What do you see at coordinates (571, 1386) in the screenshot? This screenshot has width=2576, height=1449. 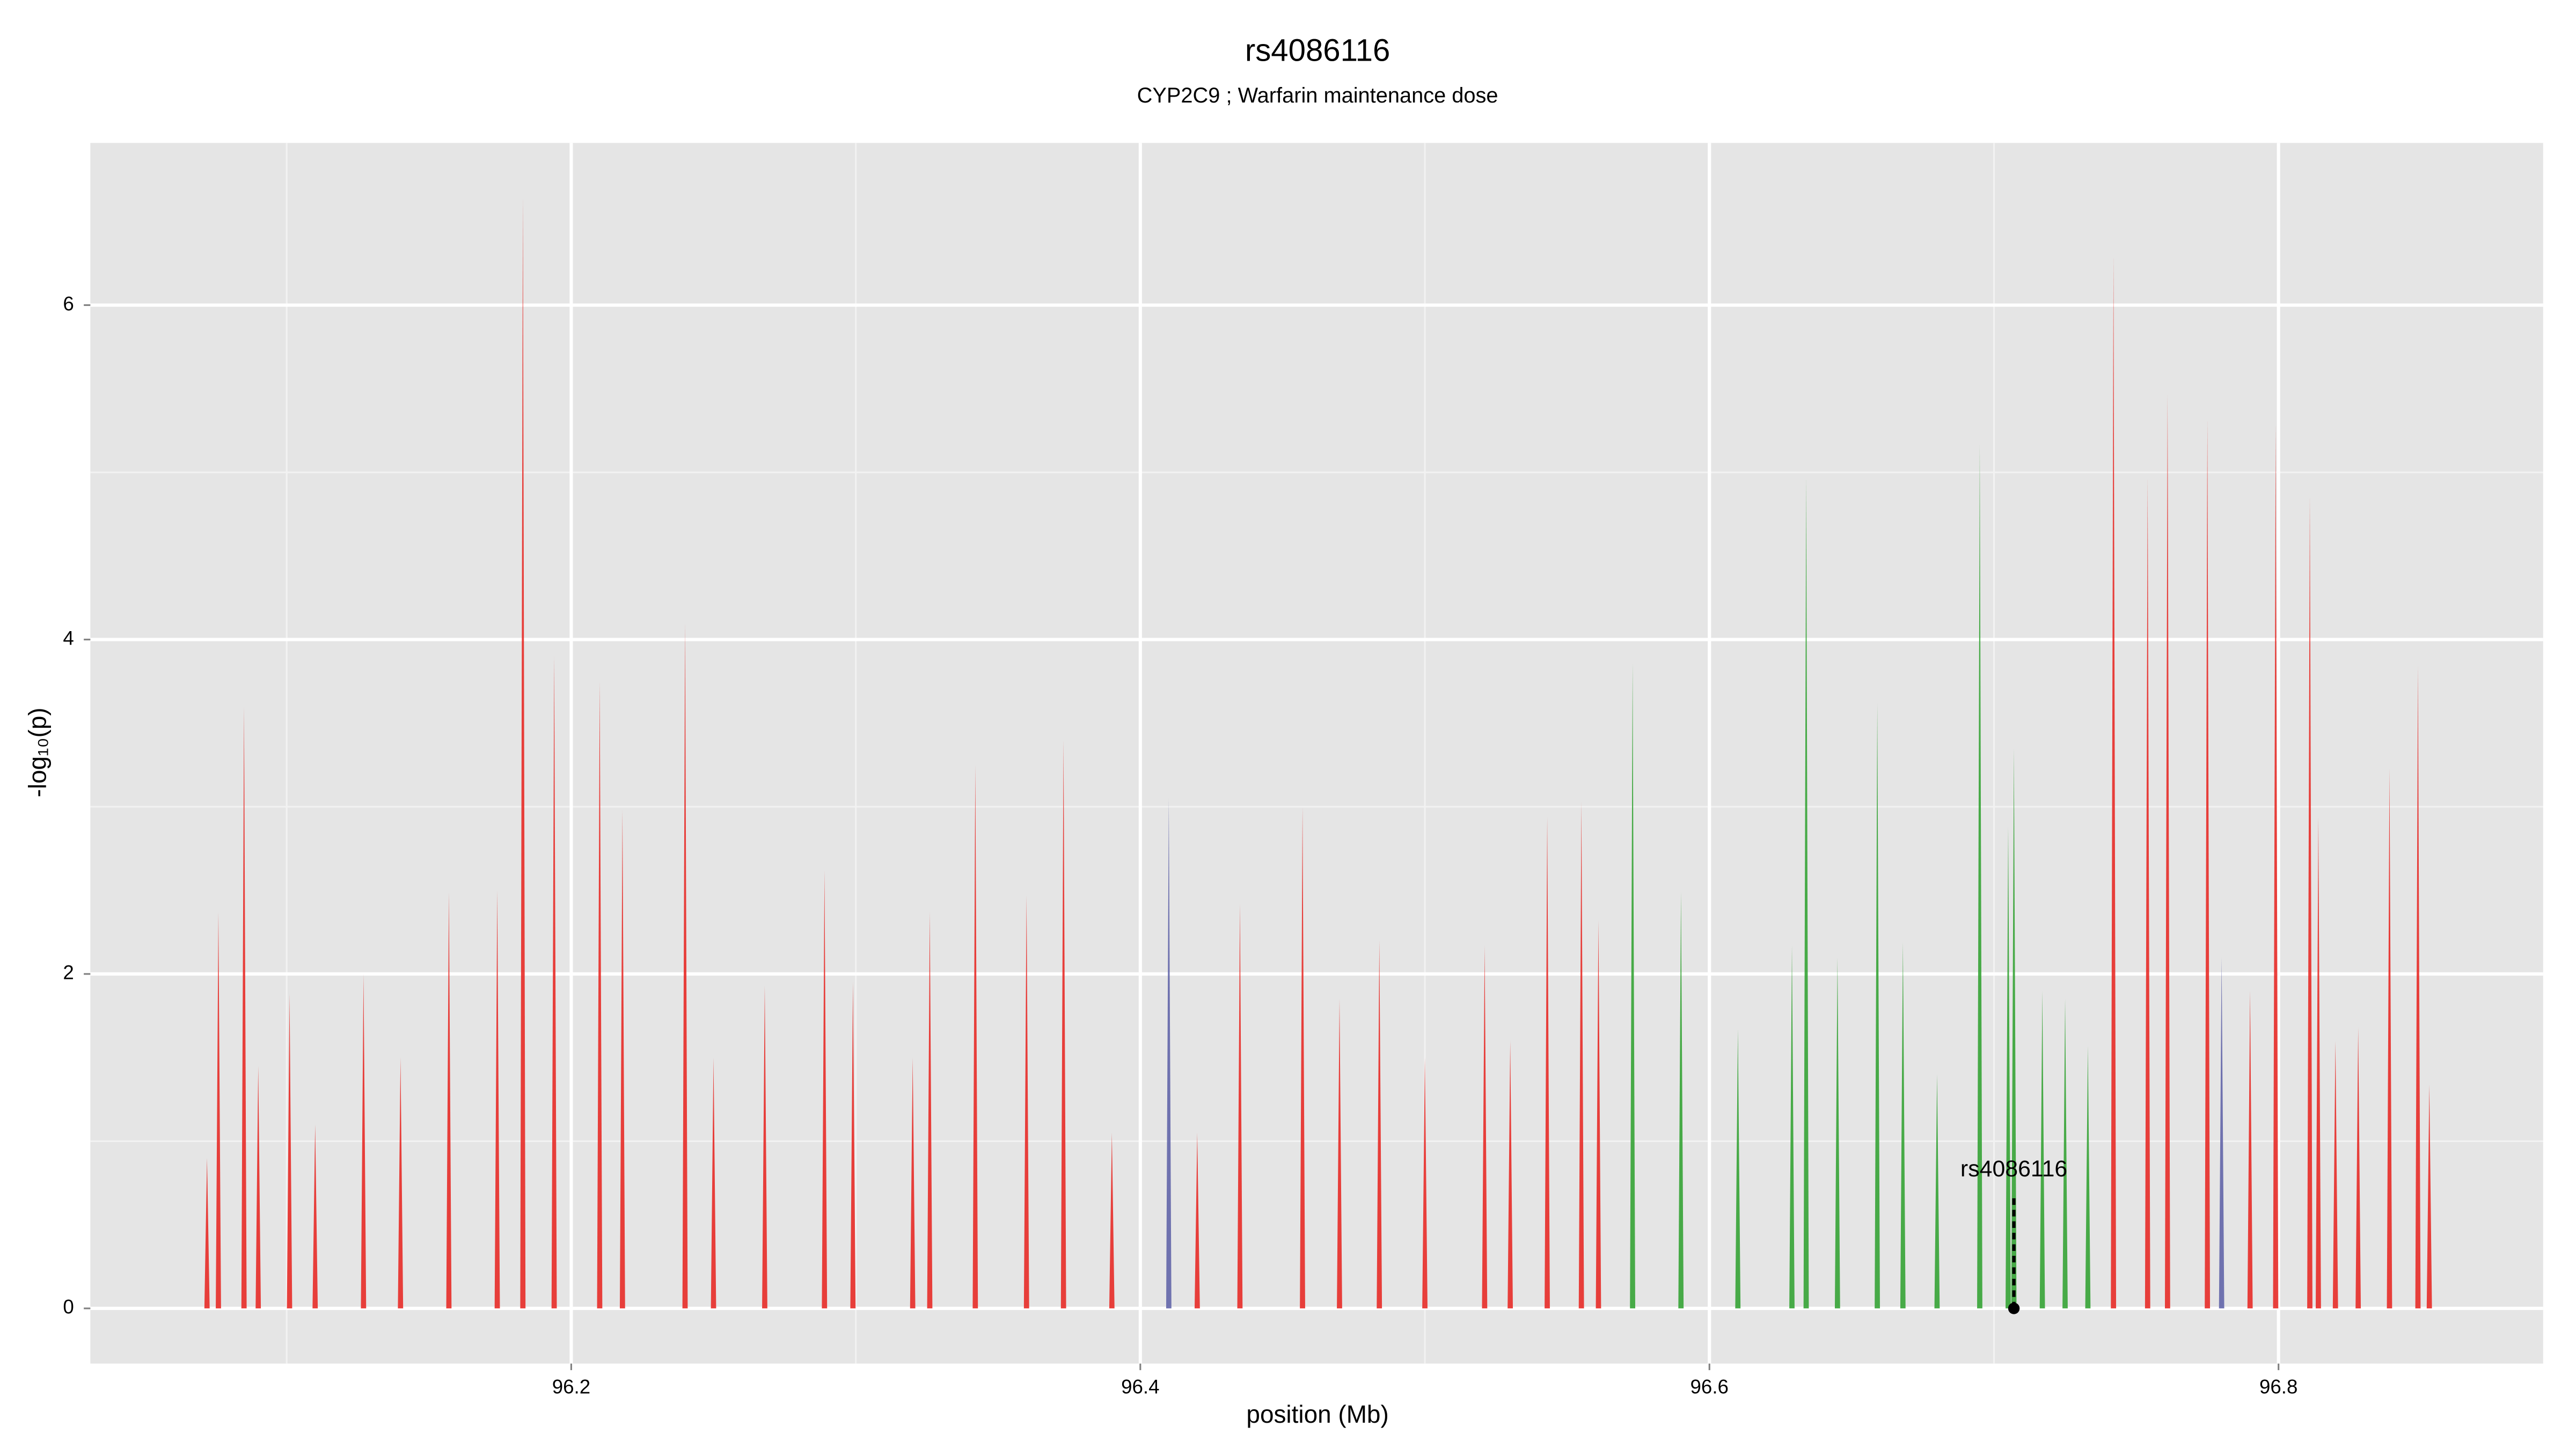 I see `x-tick-label: 96.2` at bounding box center [571, 1386].